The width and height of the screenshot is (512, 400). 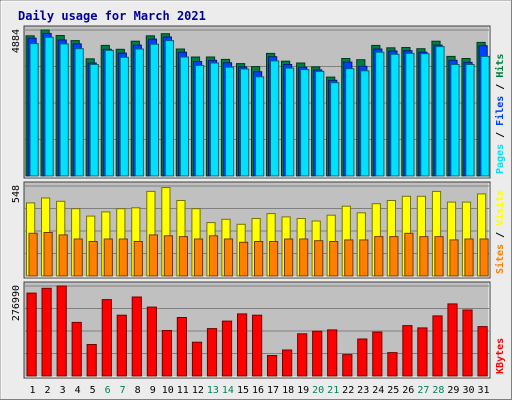 What do you see at coordinates (168, 390) in the screenshot?
I see `x-tick-label: 10` at bounding box center [168, 390].